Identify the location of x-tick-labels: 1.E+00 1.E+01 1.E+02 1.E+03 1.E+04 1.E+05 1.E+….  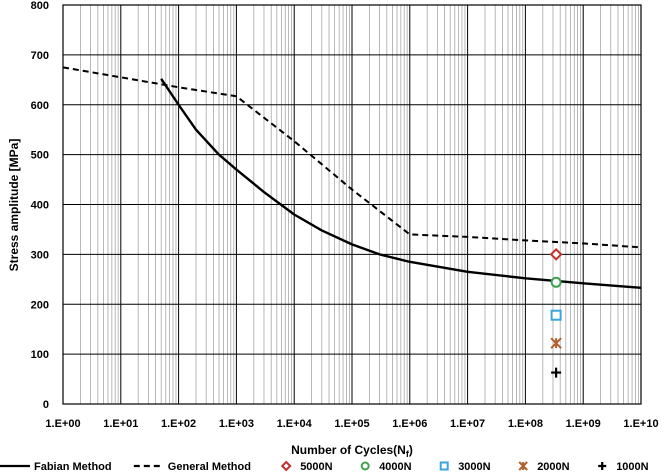
(351, 424).